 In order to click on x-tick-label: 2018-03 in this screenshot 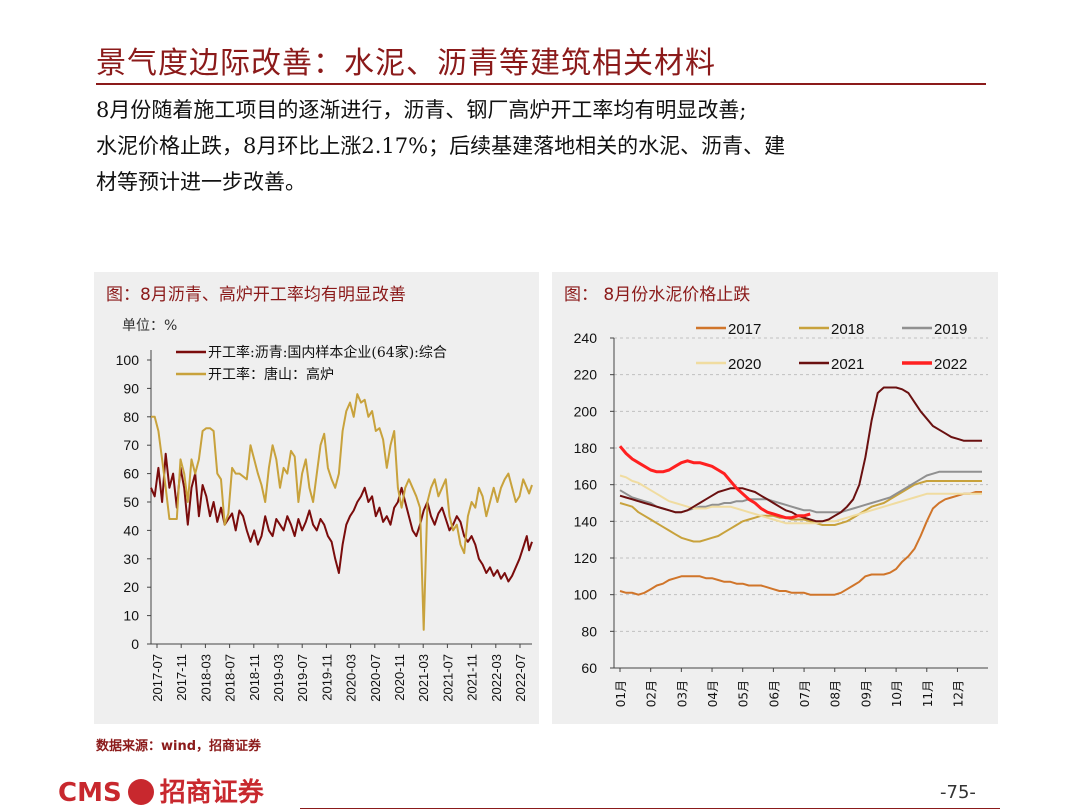, I will do `click(205, 678)`.